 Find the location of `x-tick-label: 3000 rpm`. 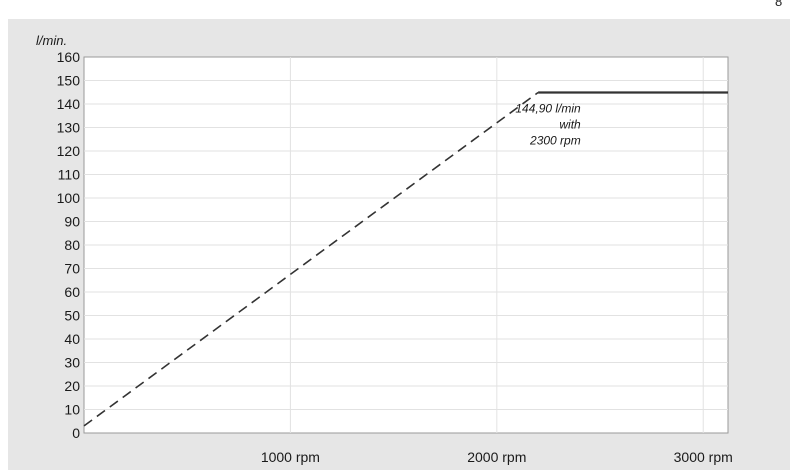

x-tick-label: 3000 rpm is located at coordinates (703, 457).